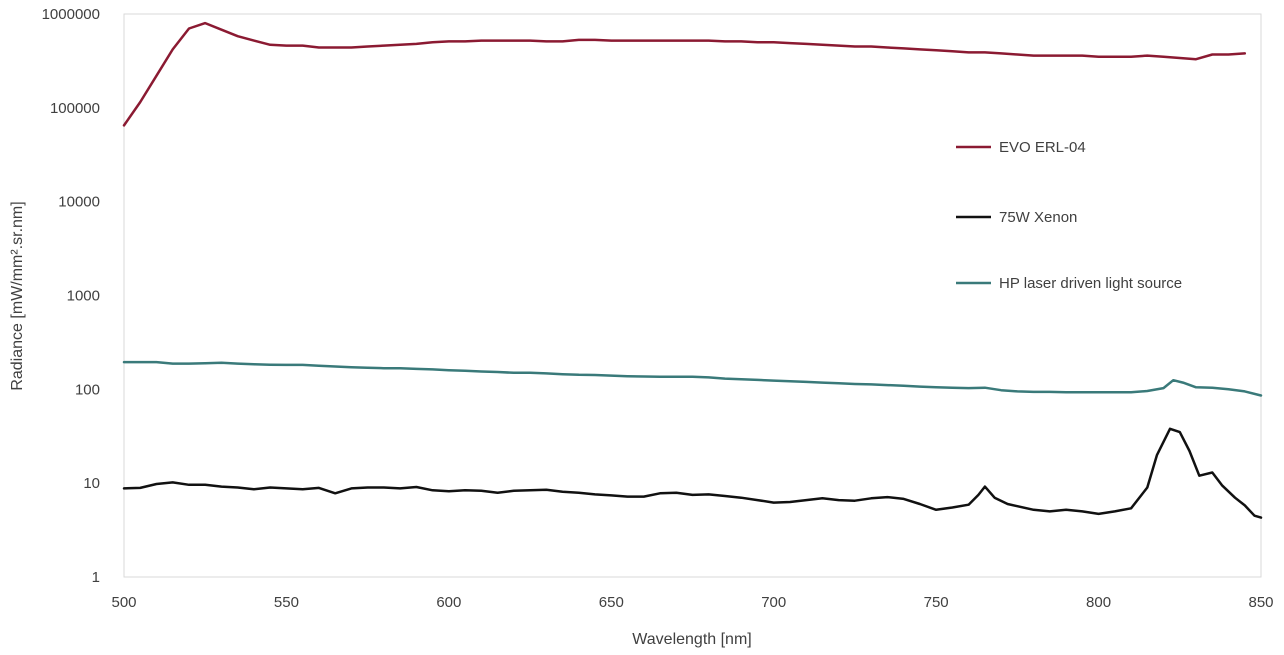 The width and height of the screenshot is (1284, 655). What do you see at coordinates (448, 602) in the screenshot?
I see `x-tick-label: 600` at bounding box center [448, 602].